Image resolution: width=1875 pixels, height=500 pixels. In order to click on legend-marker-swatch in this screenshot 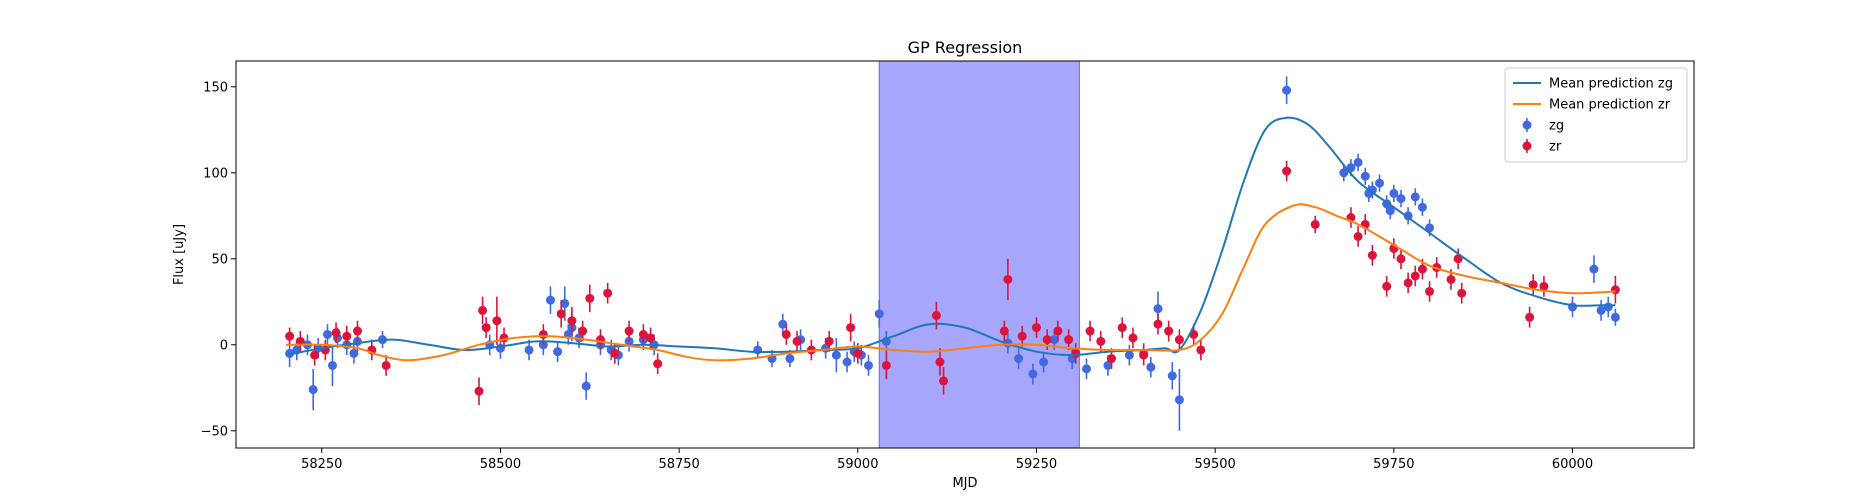, I will do `click(1527, 125)`.